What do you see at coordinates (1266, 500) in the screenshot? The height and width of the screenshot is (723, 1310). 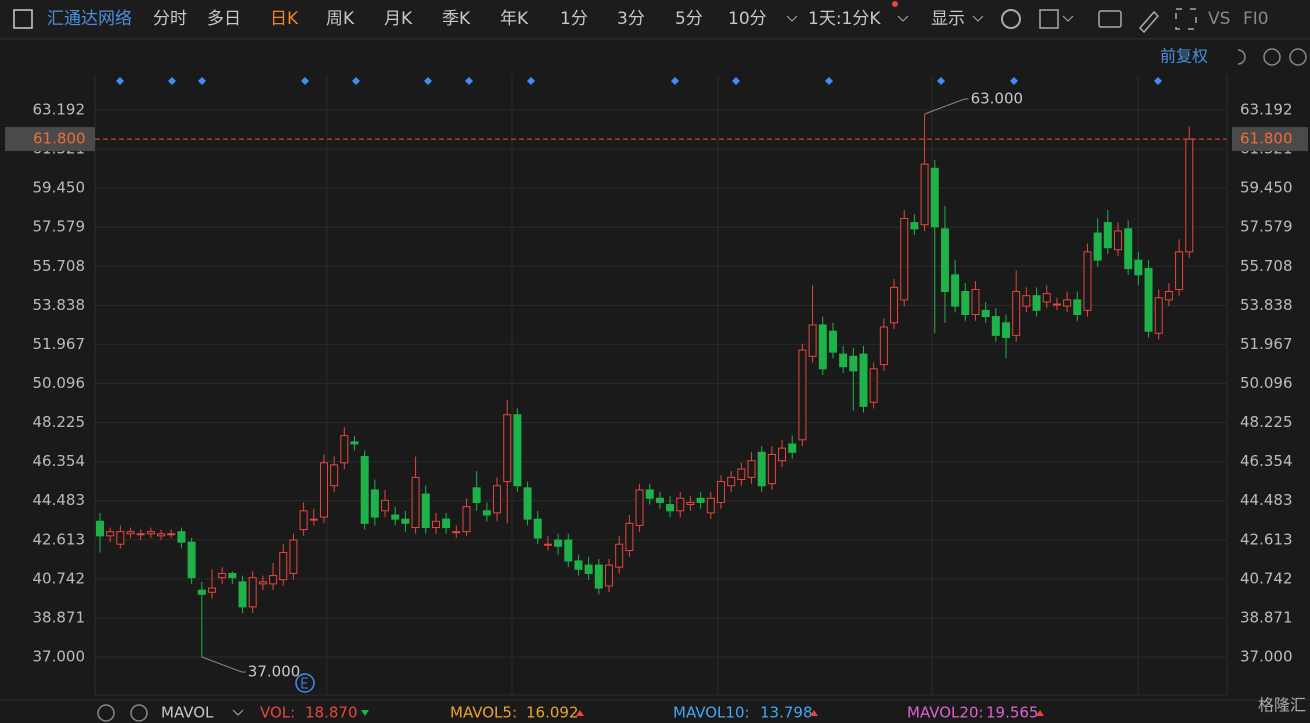 I see `y-tick-label-right: 44.483` at bounding box center [1266, 500].